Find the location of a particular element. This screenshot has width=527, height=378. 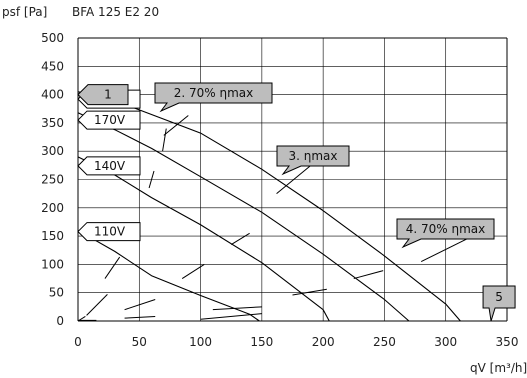

x-tick-label: 350 is located at coordinates (507, 342).